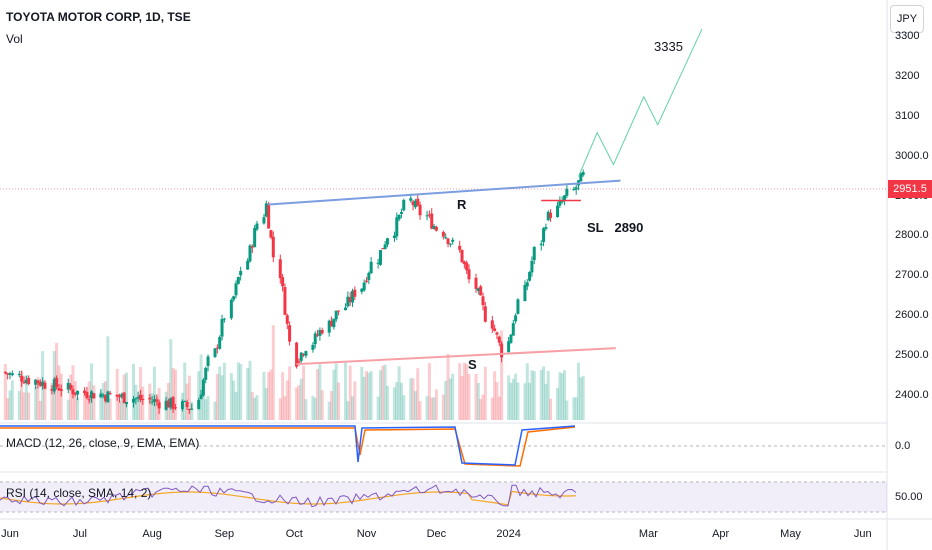  I want to click on price-axis-tick: 2800.0, so click(912, 235).